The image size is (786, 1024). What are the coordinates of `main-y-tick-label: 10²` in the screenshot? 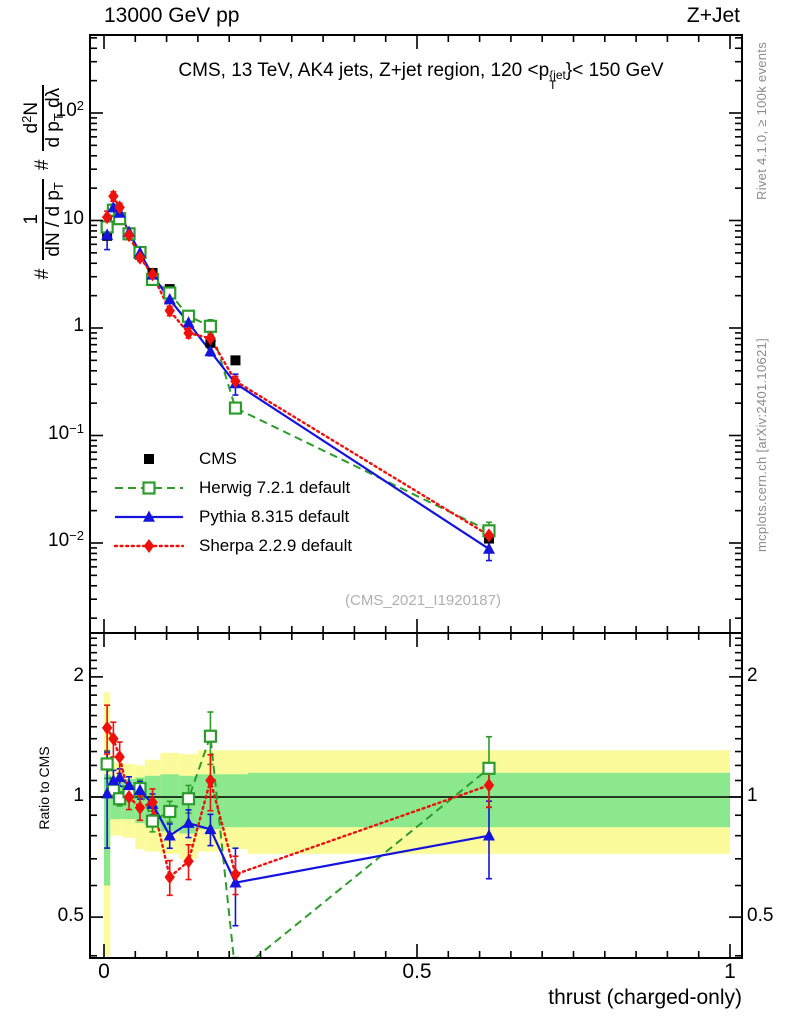 It's located at (69, 109).